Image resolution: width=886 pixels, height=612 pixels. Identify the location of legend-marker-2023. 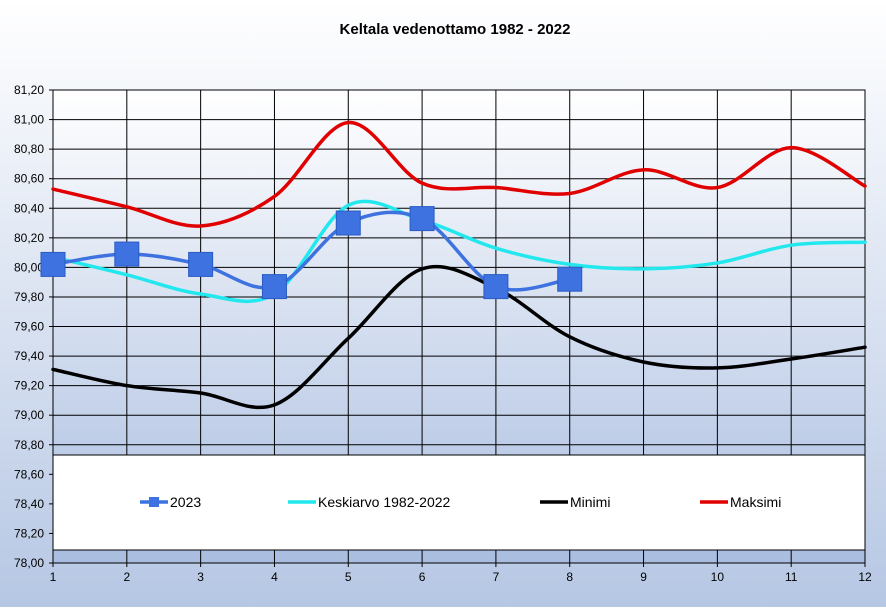
(154, 502).